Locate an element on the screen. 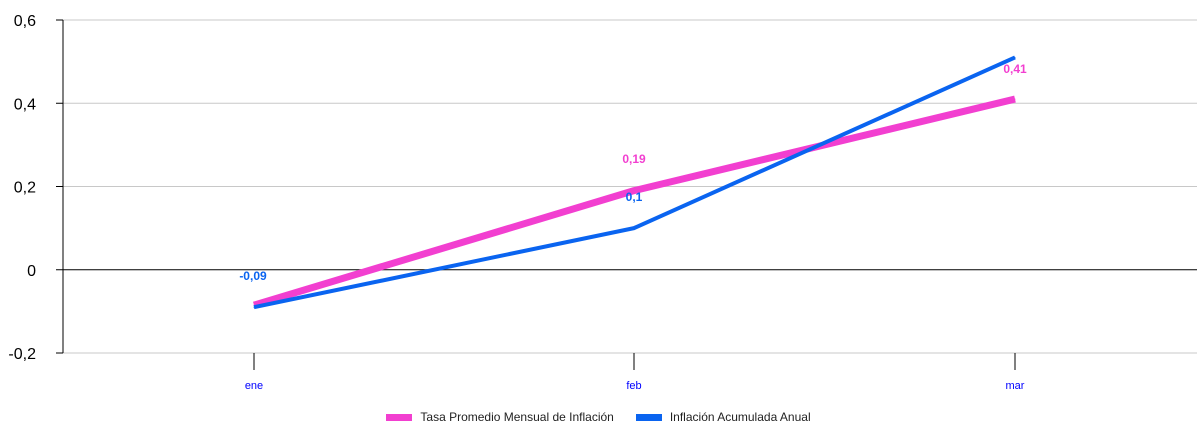 The height and width of the screenshot is (428, 1197). legend-swatch-blue is located at coordinates (648, 417).